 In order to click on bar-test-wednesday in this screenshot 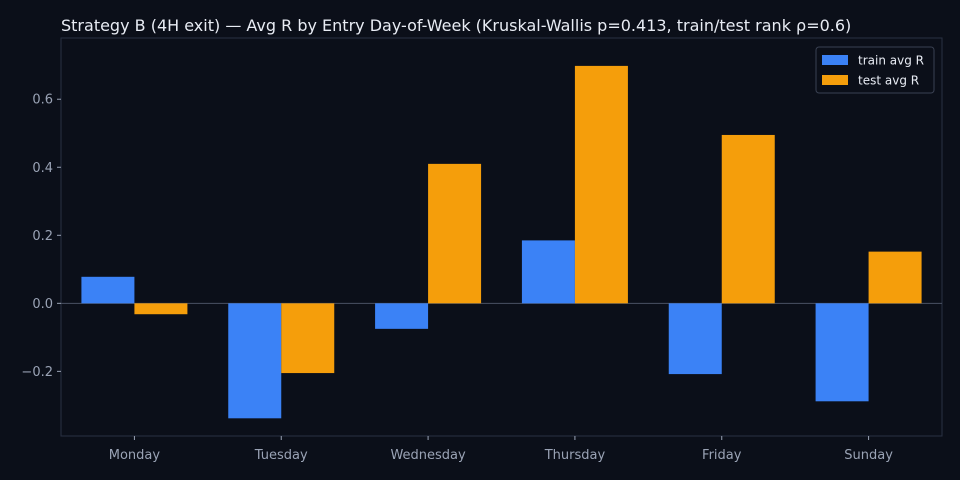, I will do `click(455, 233)`.